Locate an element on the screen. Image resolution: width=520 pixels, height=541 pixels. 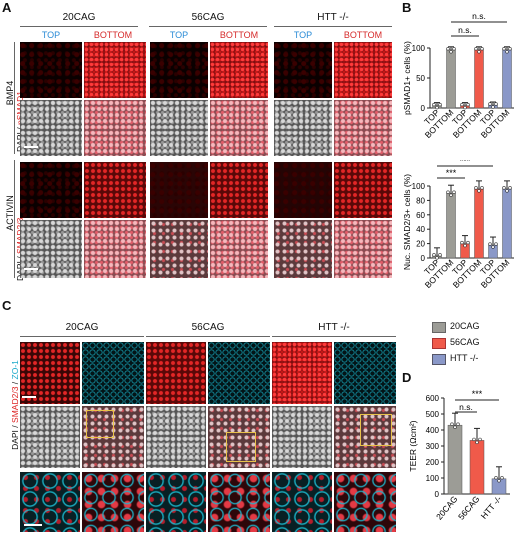
panel-label-c: C is located at coordinates (7, 305).